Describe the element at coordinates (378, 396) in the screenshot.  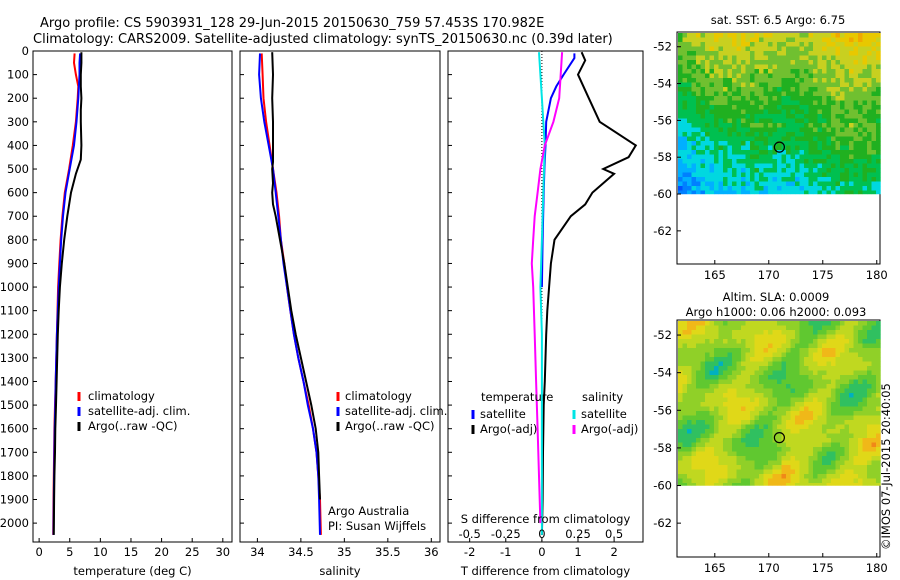
I see `legend-label: climatology` at that location.